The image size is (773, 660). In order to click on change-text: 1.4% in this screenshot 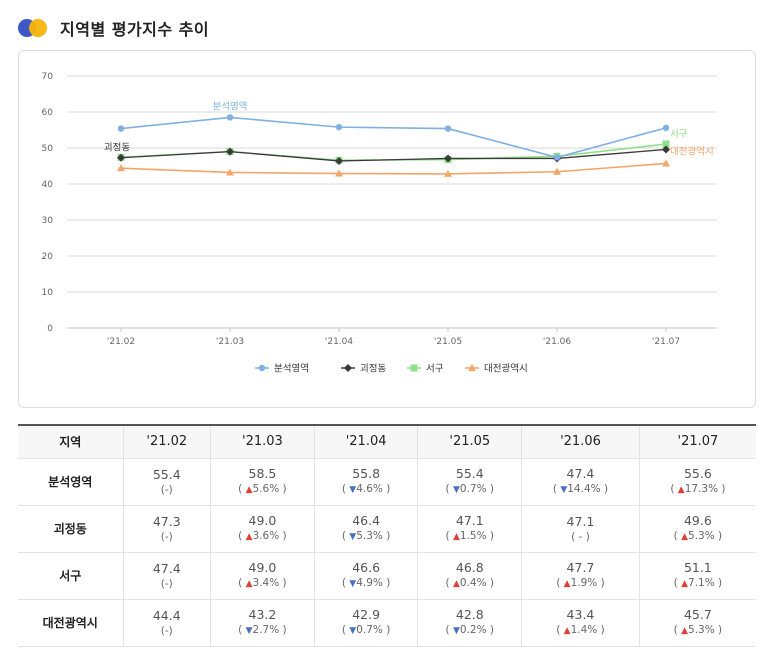, I will do `click(584, 630)`.